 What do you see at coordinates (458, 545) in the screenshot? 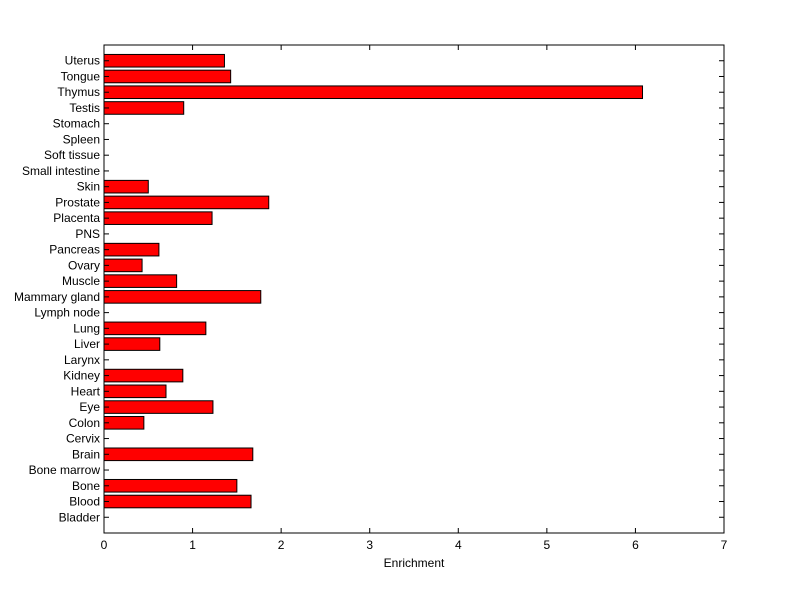
I see `x-tick-label: 4` at bounding box center [458, 545].